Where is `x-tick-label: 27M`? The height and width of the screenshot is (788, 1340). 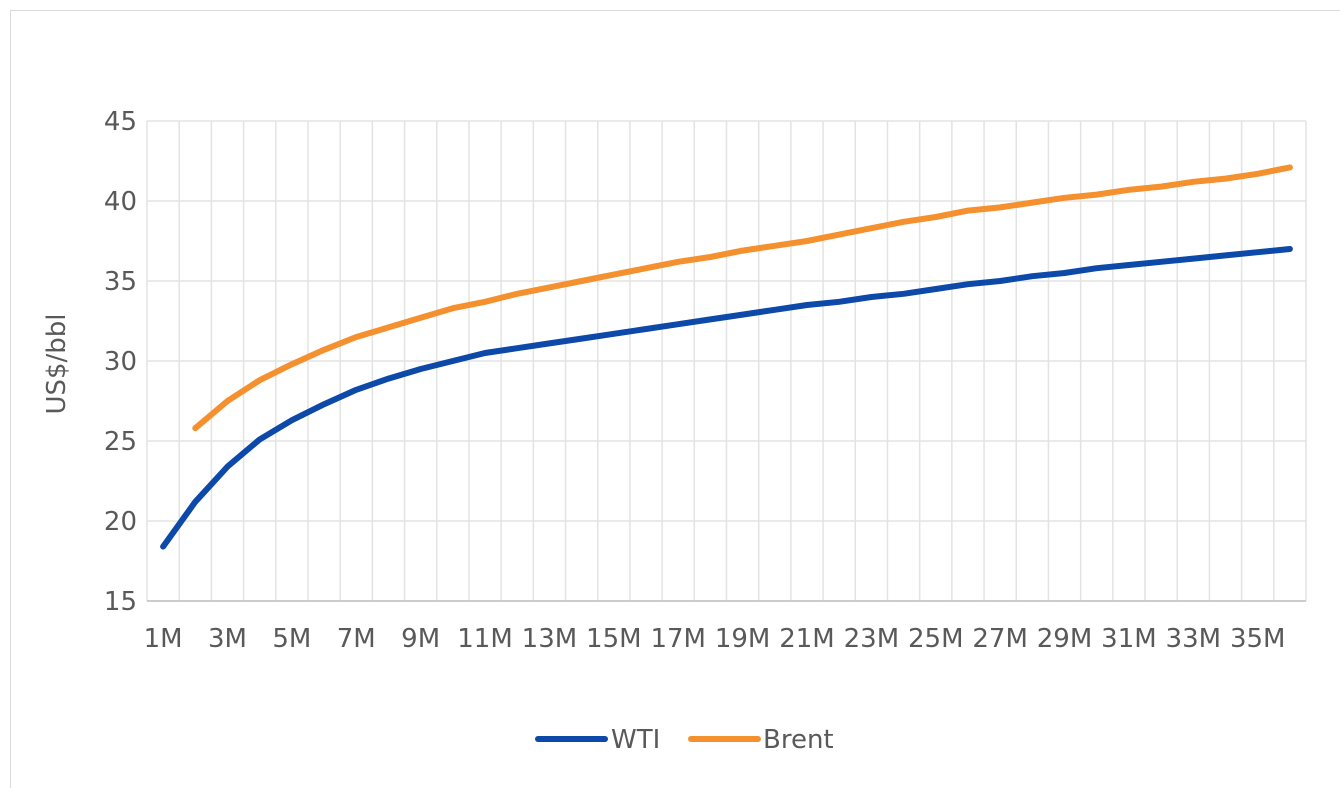
x-tick-label: 27M is located at coordinates (1000, 639).